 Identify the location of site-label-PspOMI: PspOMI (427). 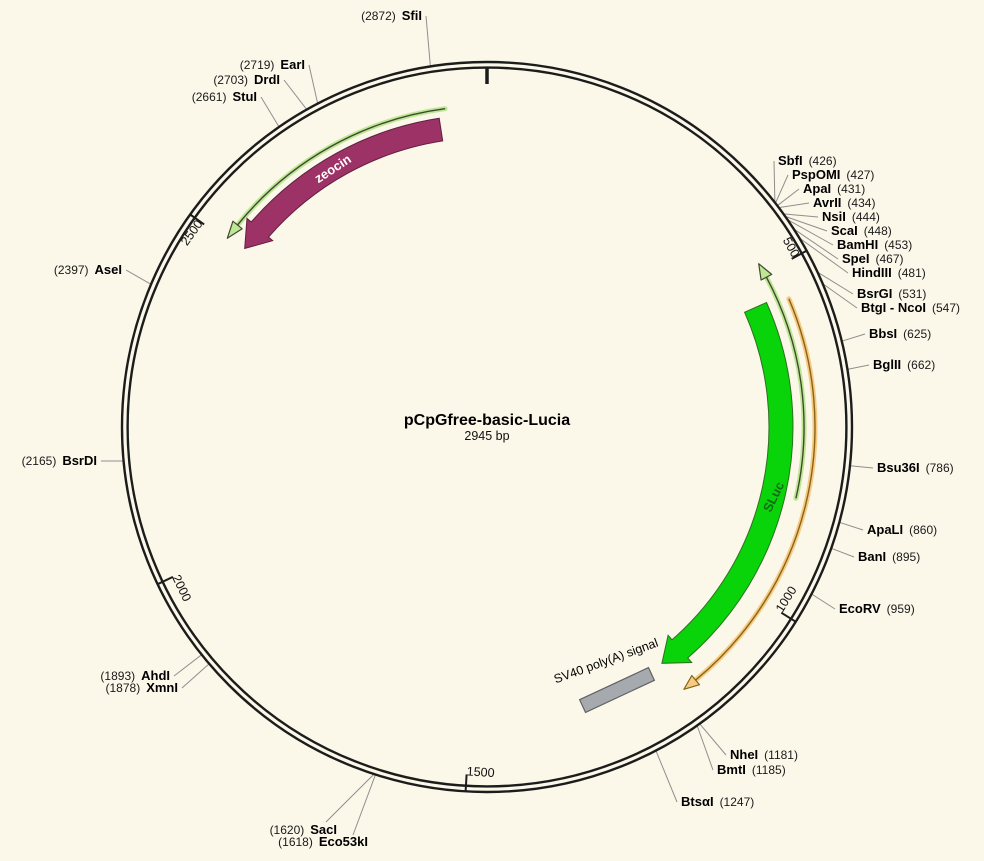
(833, 174).